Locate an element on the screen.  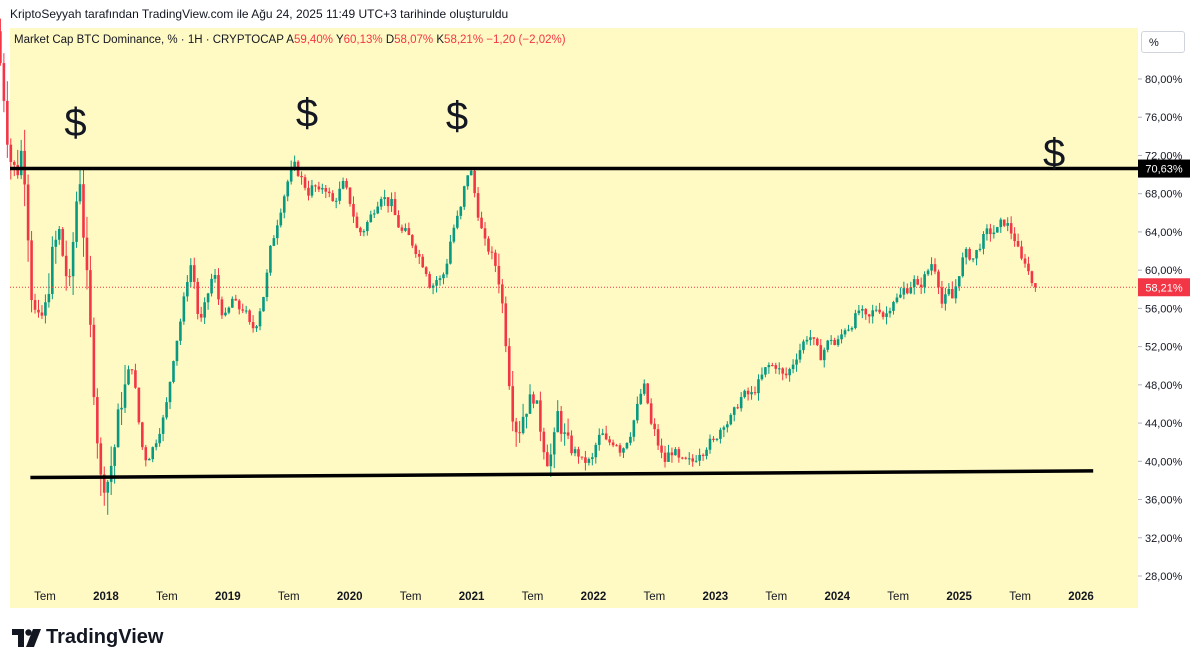
change-value: −1,20 (−2,02%) is located at coordinates (526, 40).